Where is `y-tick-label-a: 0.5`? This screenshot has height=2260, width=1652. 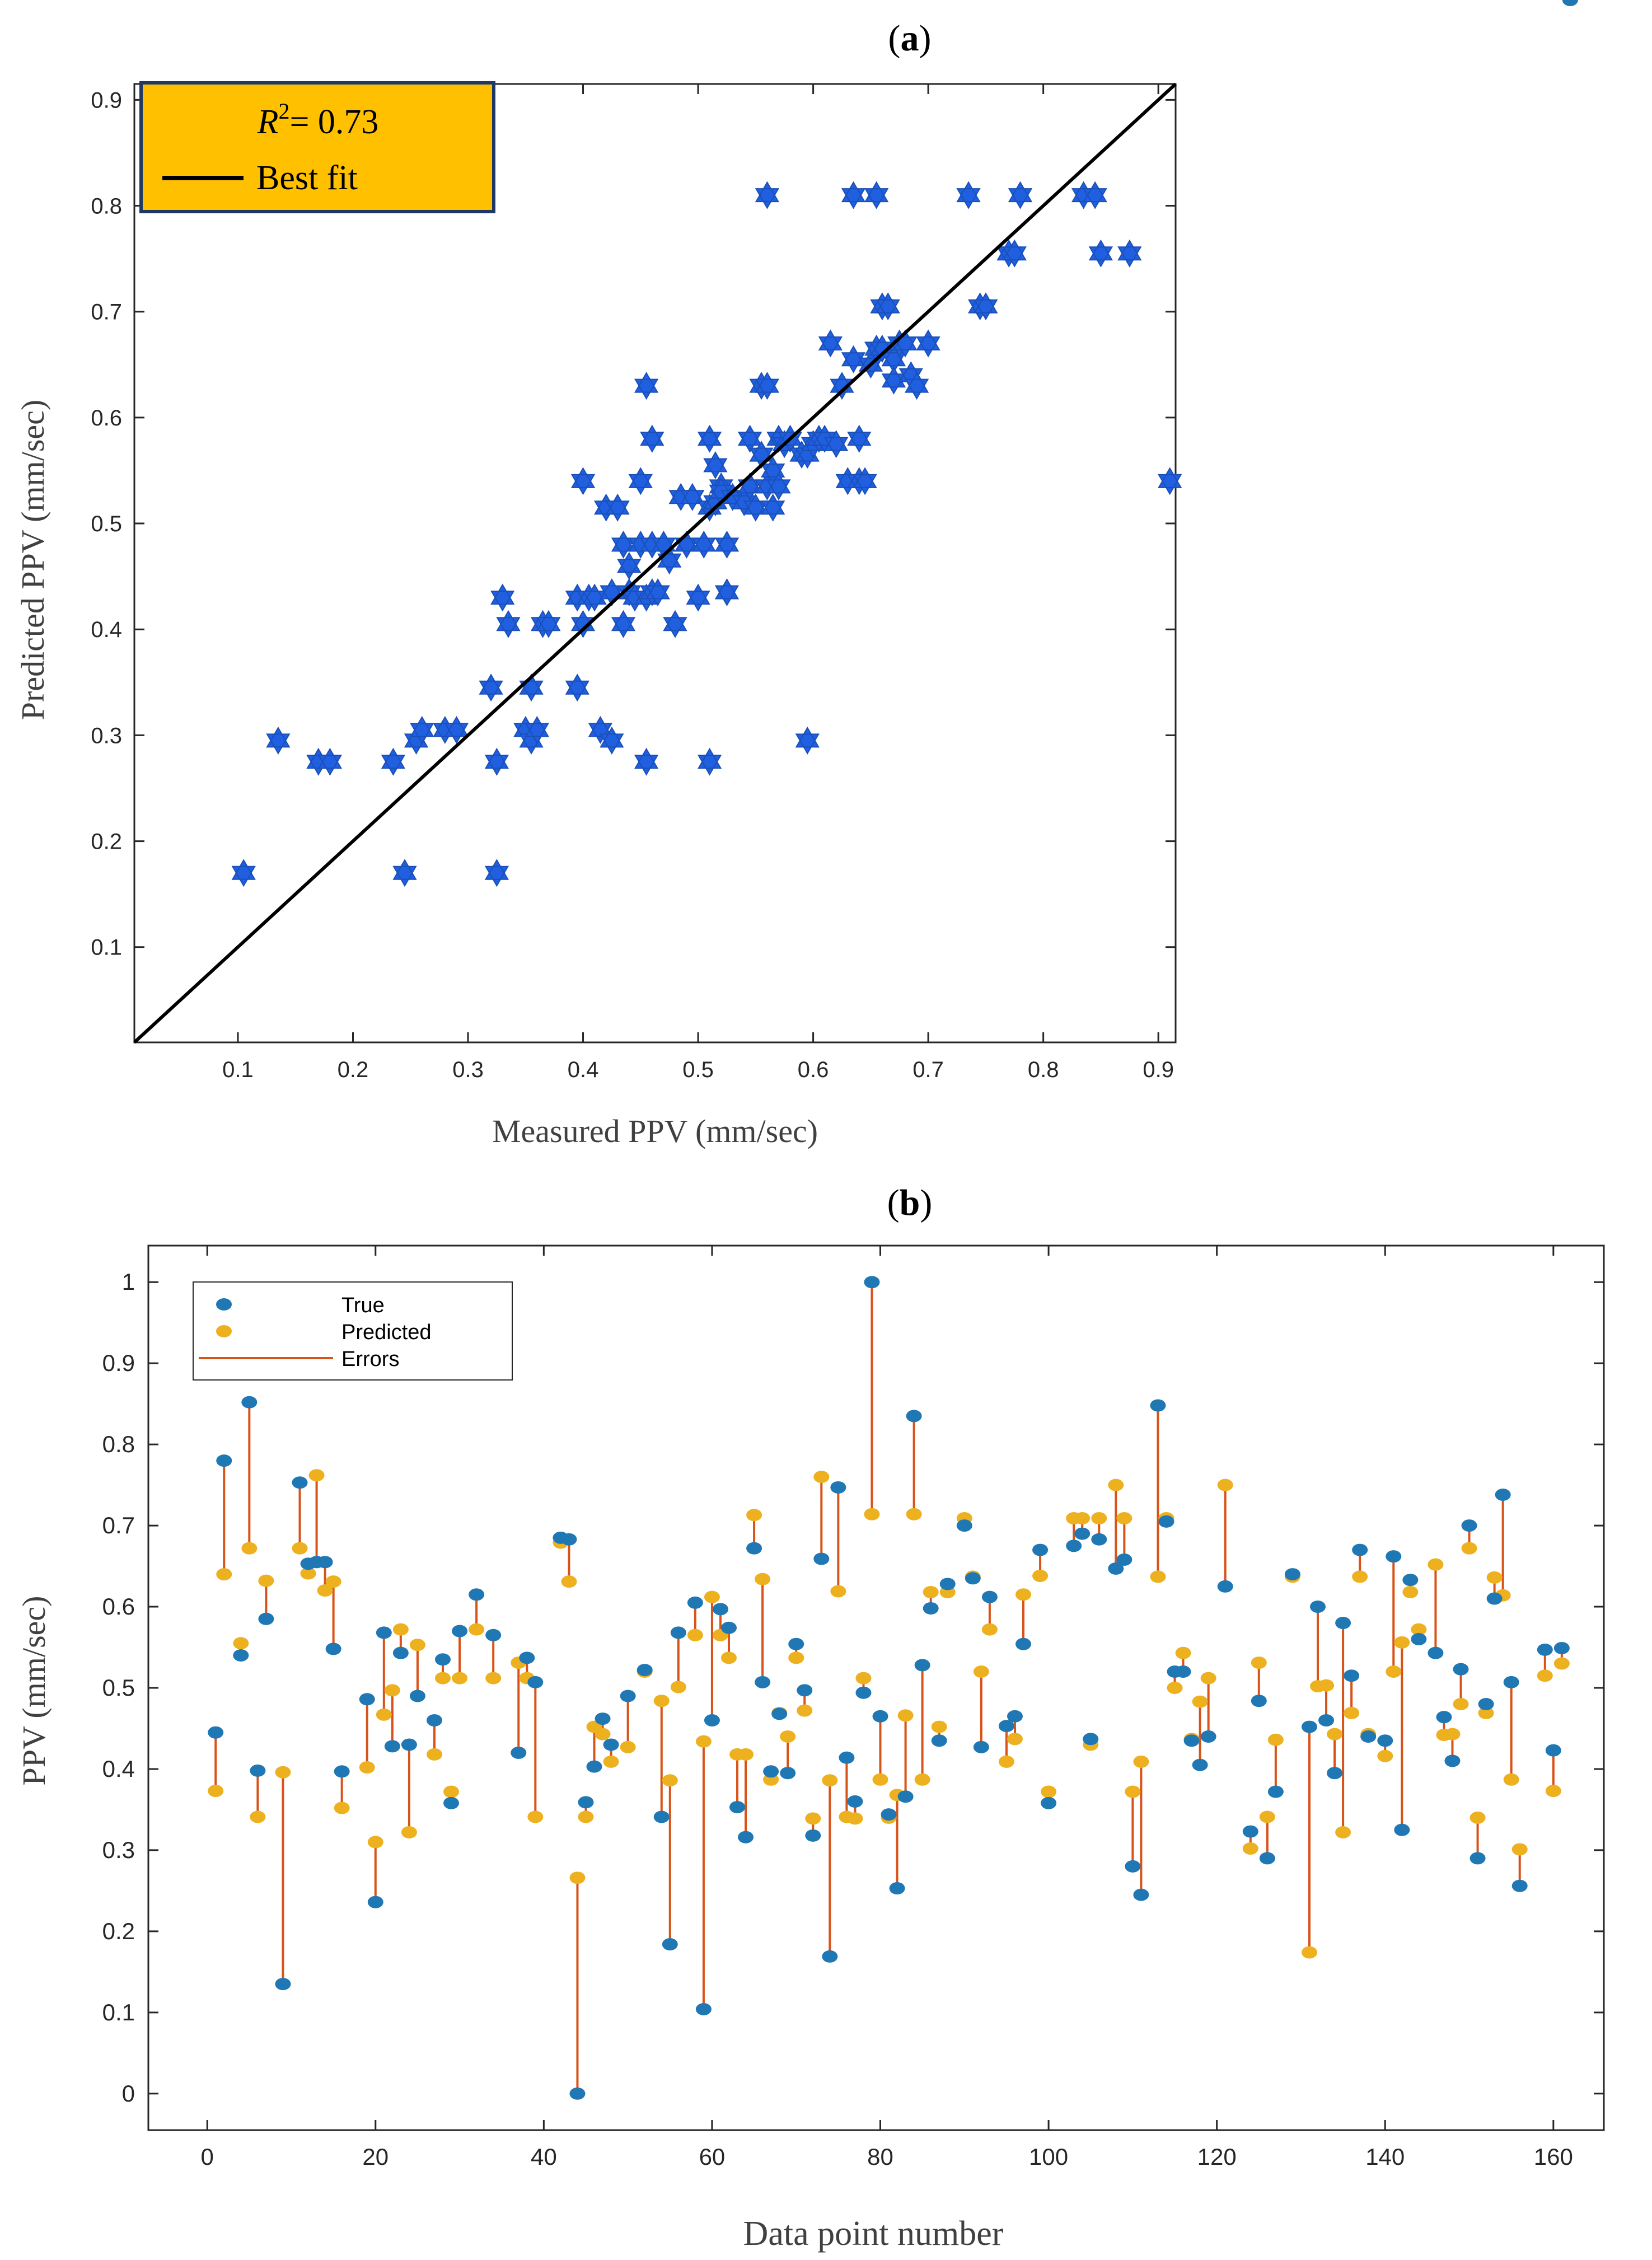
y-tick-label-a: 0.5 is located at coordinates (106, 524).